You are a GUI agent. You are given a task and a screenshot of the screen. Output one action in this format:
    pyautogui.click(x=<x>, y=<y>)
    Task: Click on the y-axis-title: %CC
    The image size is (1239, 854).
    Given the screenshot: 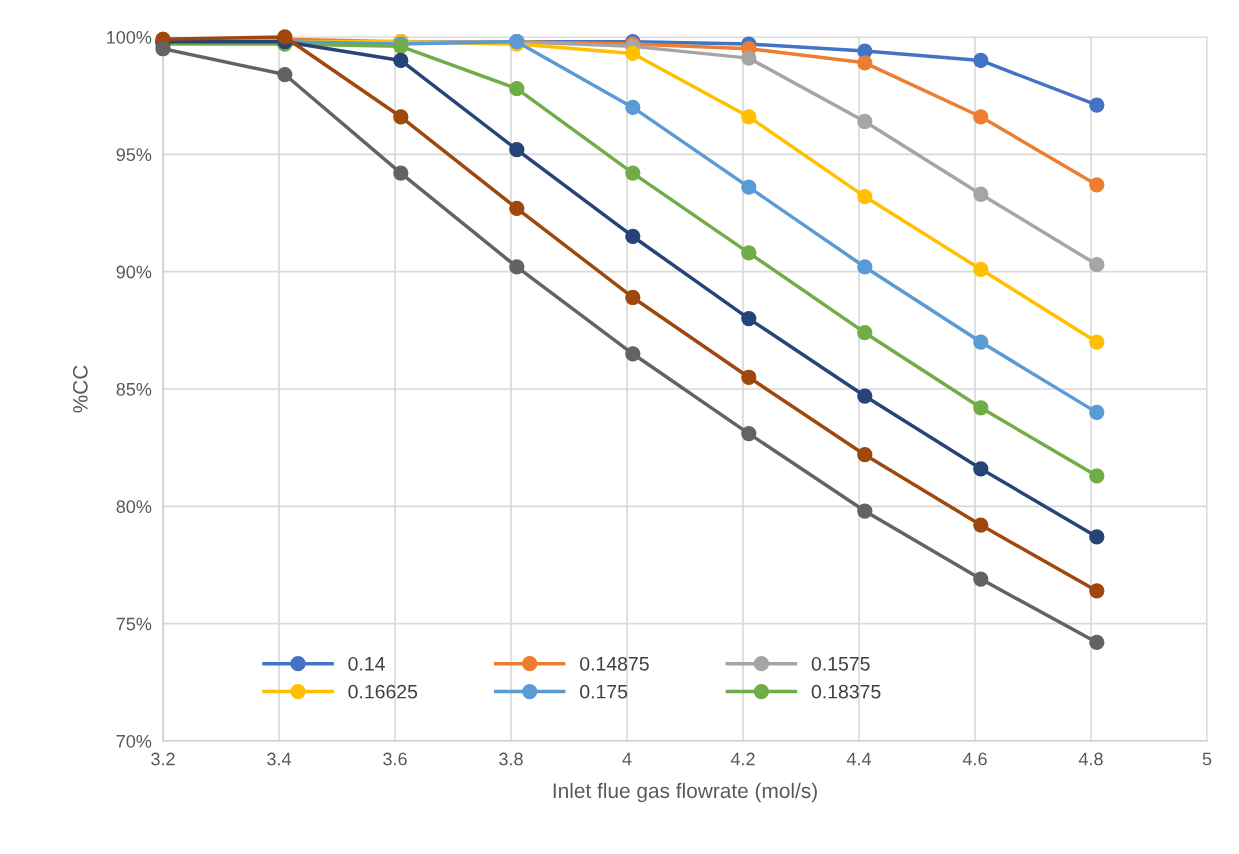 What is the action you would take?
    pyautogui.click(x=80, y=389)
    